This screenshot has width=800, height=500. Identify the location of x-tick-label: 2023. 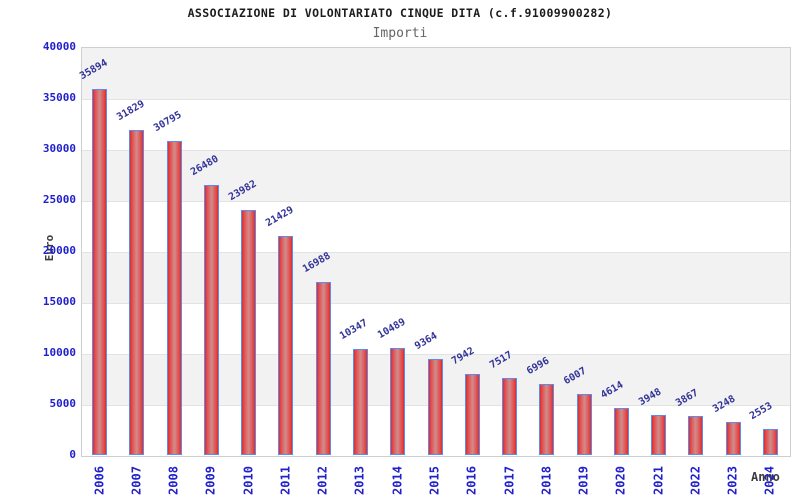
(732, 480).